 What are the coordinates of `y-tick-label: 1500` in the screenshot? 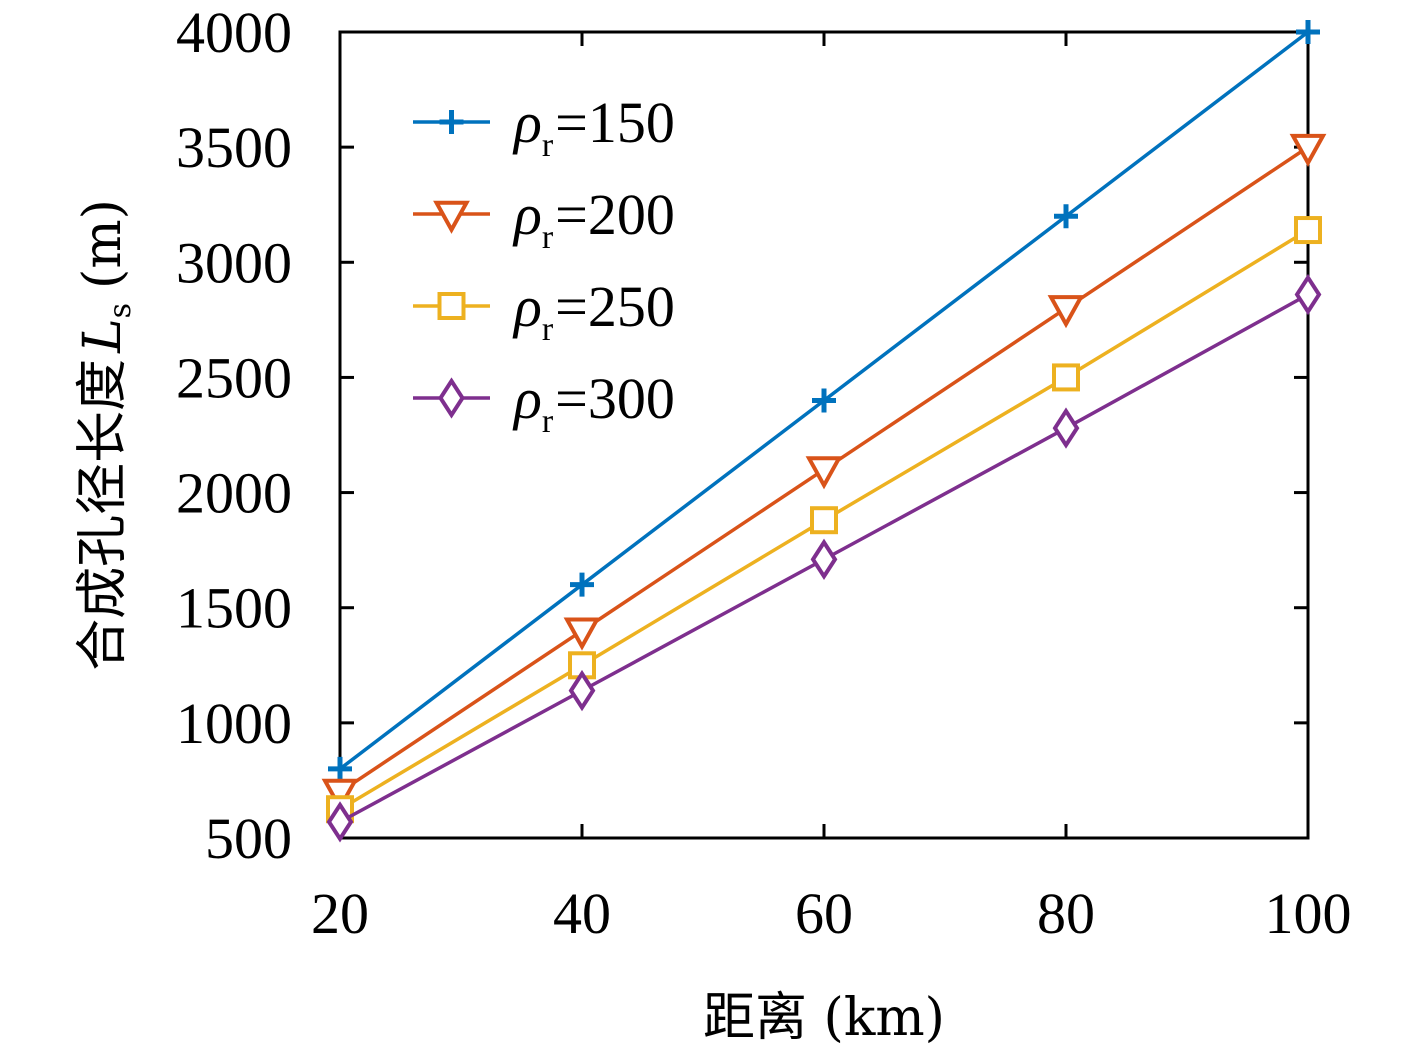 It's located at (234, 608).